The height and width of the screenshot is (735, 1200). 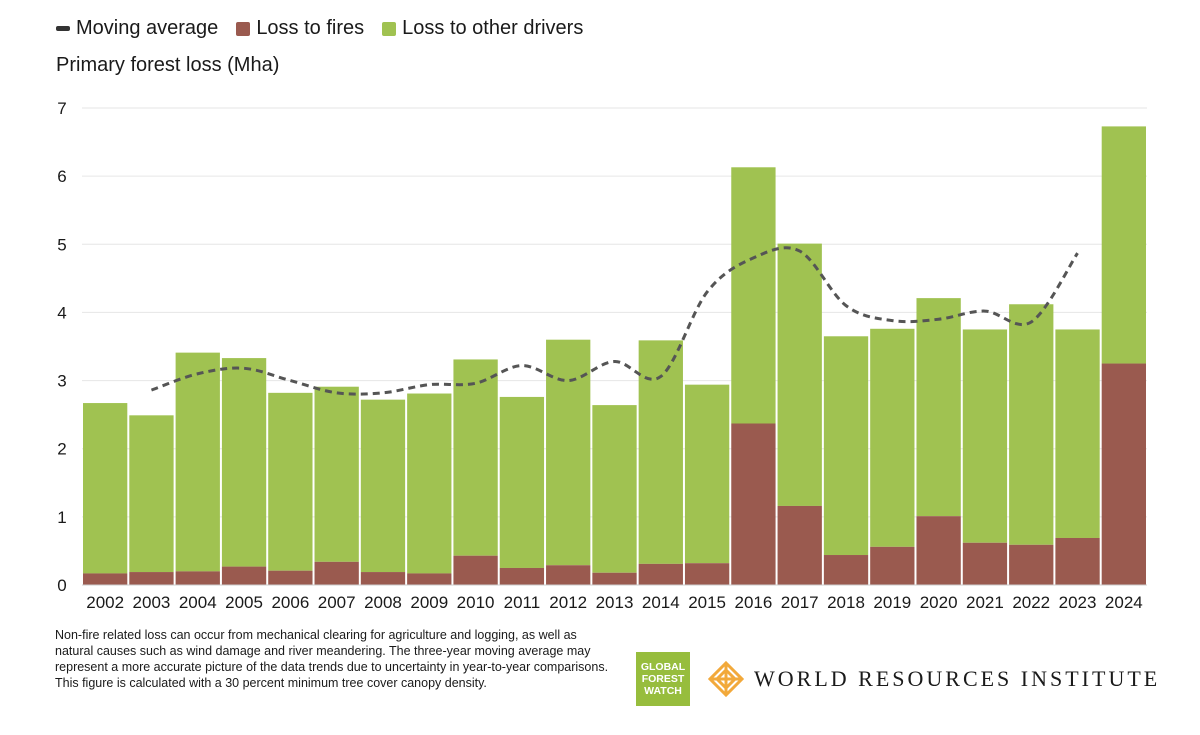 What do you see at coordinates (753, 602) in the screenshot?
I see `x-tick-label: 2016` at bounding box center [753, 602].